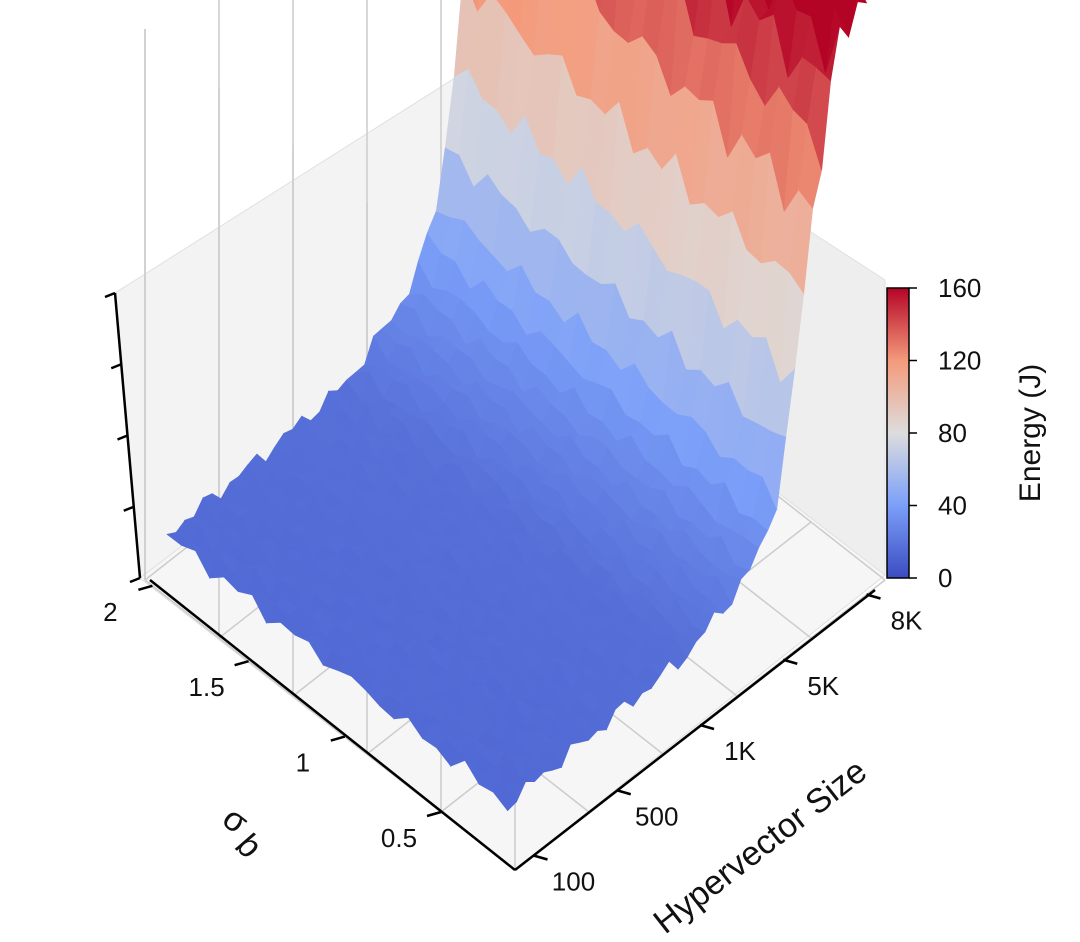 This screenshot has height=942, width=1080. Describe the element at coordinates (332, 725) in the screenshot. I see `y-axis-line` at that location.